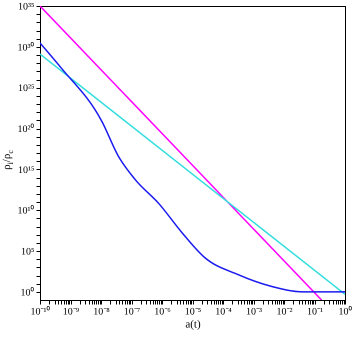 The width and height of the screenshot is (355, 337). Describe the element at coordinates (26, 7) in the screenshot. I see `y-tick-label: 10³⁵` at that location.